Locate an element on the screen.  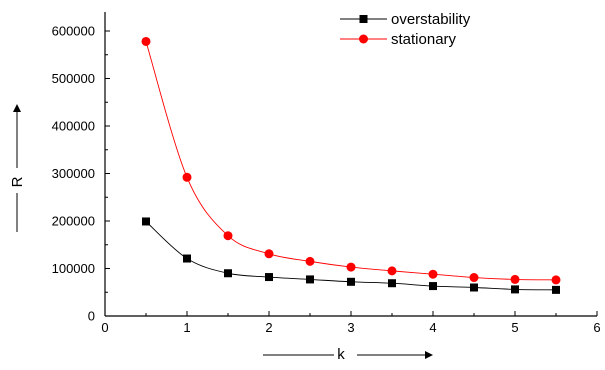
legend-marker-stationary is located at coordinates (363, 39).